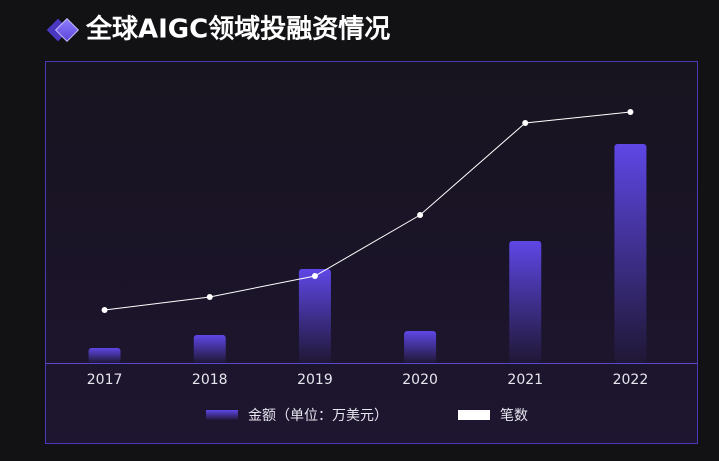 The height and width of the screenshot is (461, 719). I want to click on x-tick-label: 2017, so click(105, 380).